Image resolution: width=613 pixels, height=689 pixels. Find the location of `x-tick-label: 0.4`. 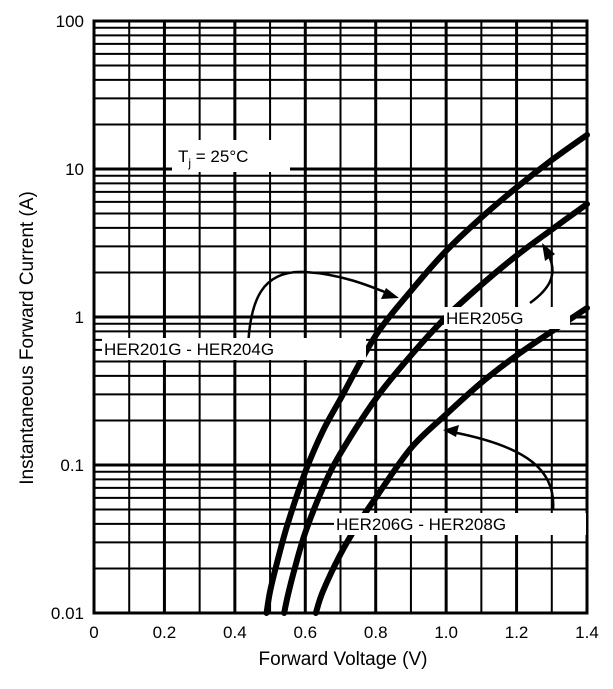

x-tick-label: 0.4 is located at coordinates (235, 632).